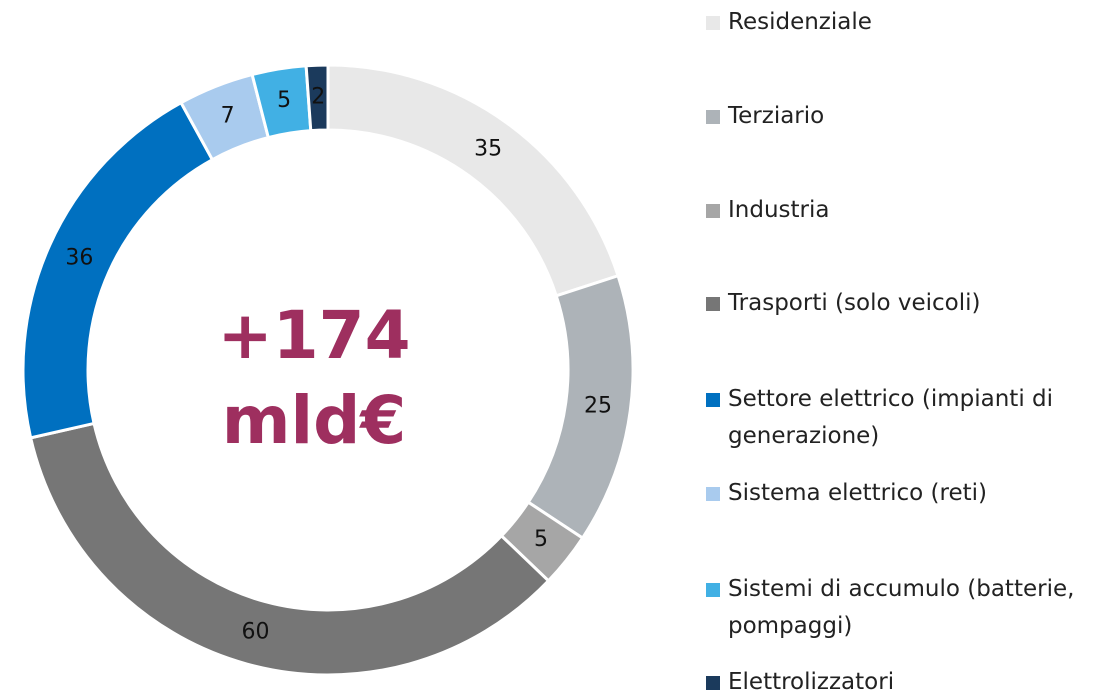 Image resolution: width=1115 pixels, height=695 pixels. I want to click on data-label: 25, so click(598, 406).